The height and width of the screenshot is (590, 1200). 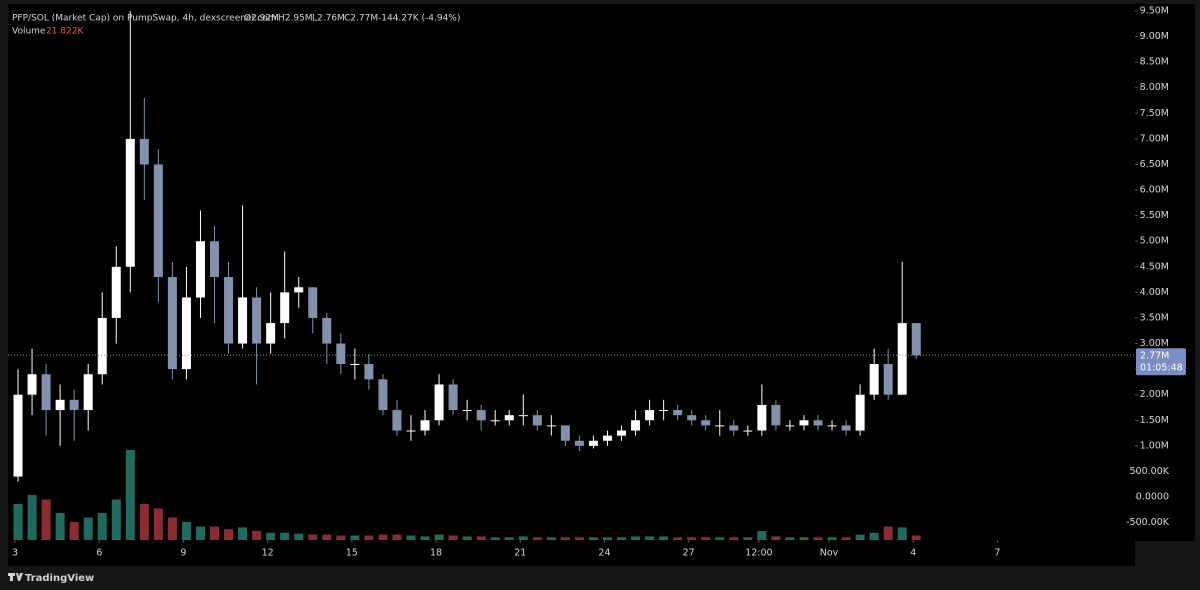 I want to click on y-tick-label: 6.00M, so click(x=1154, y=190).